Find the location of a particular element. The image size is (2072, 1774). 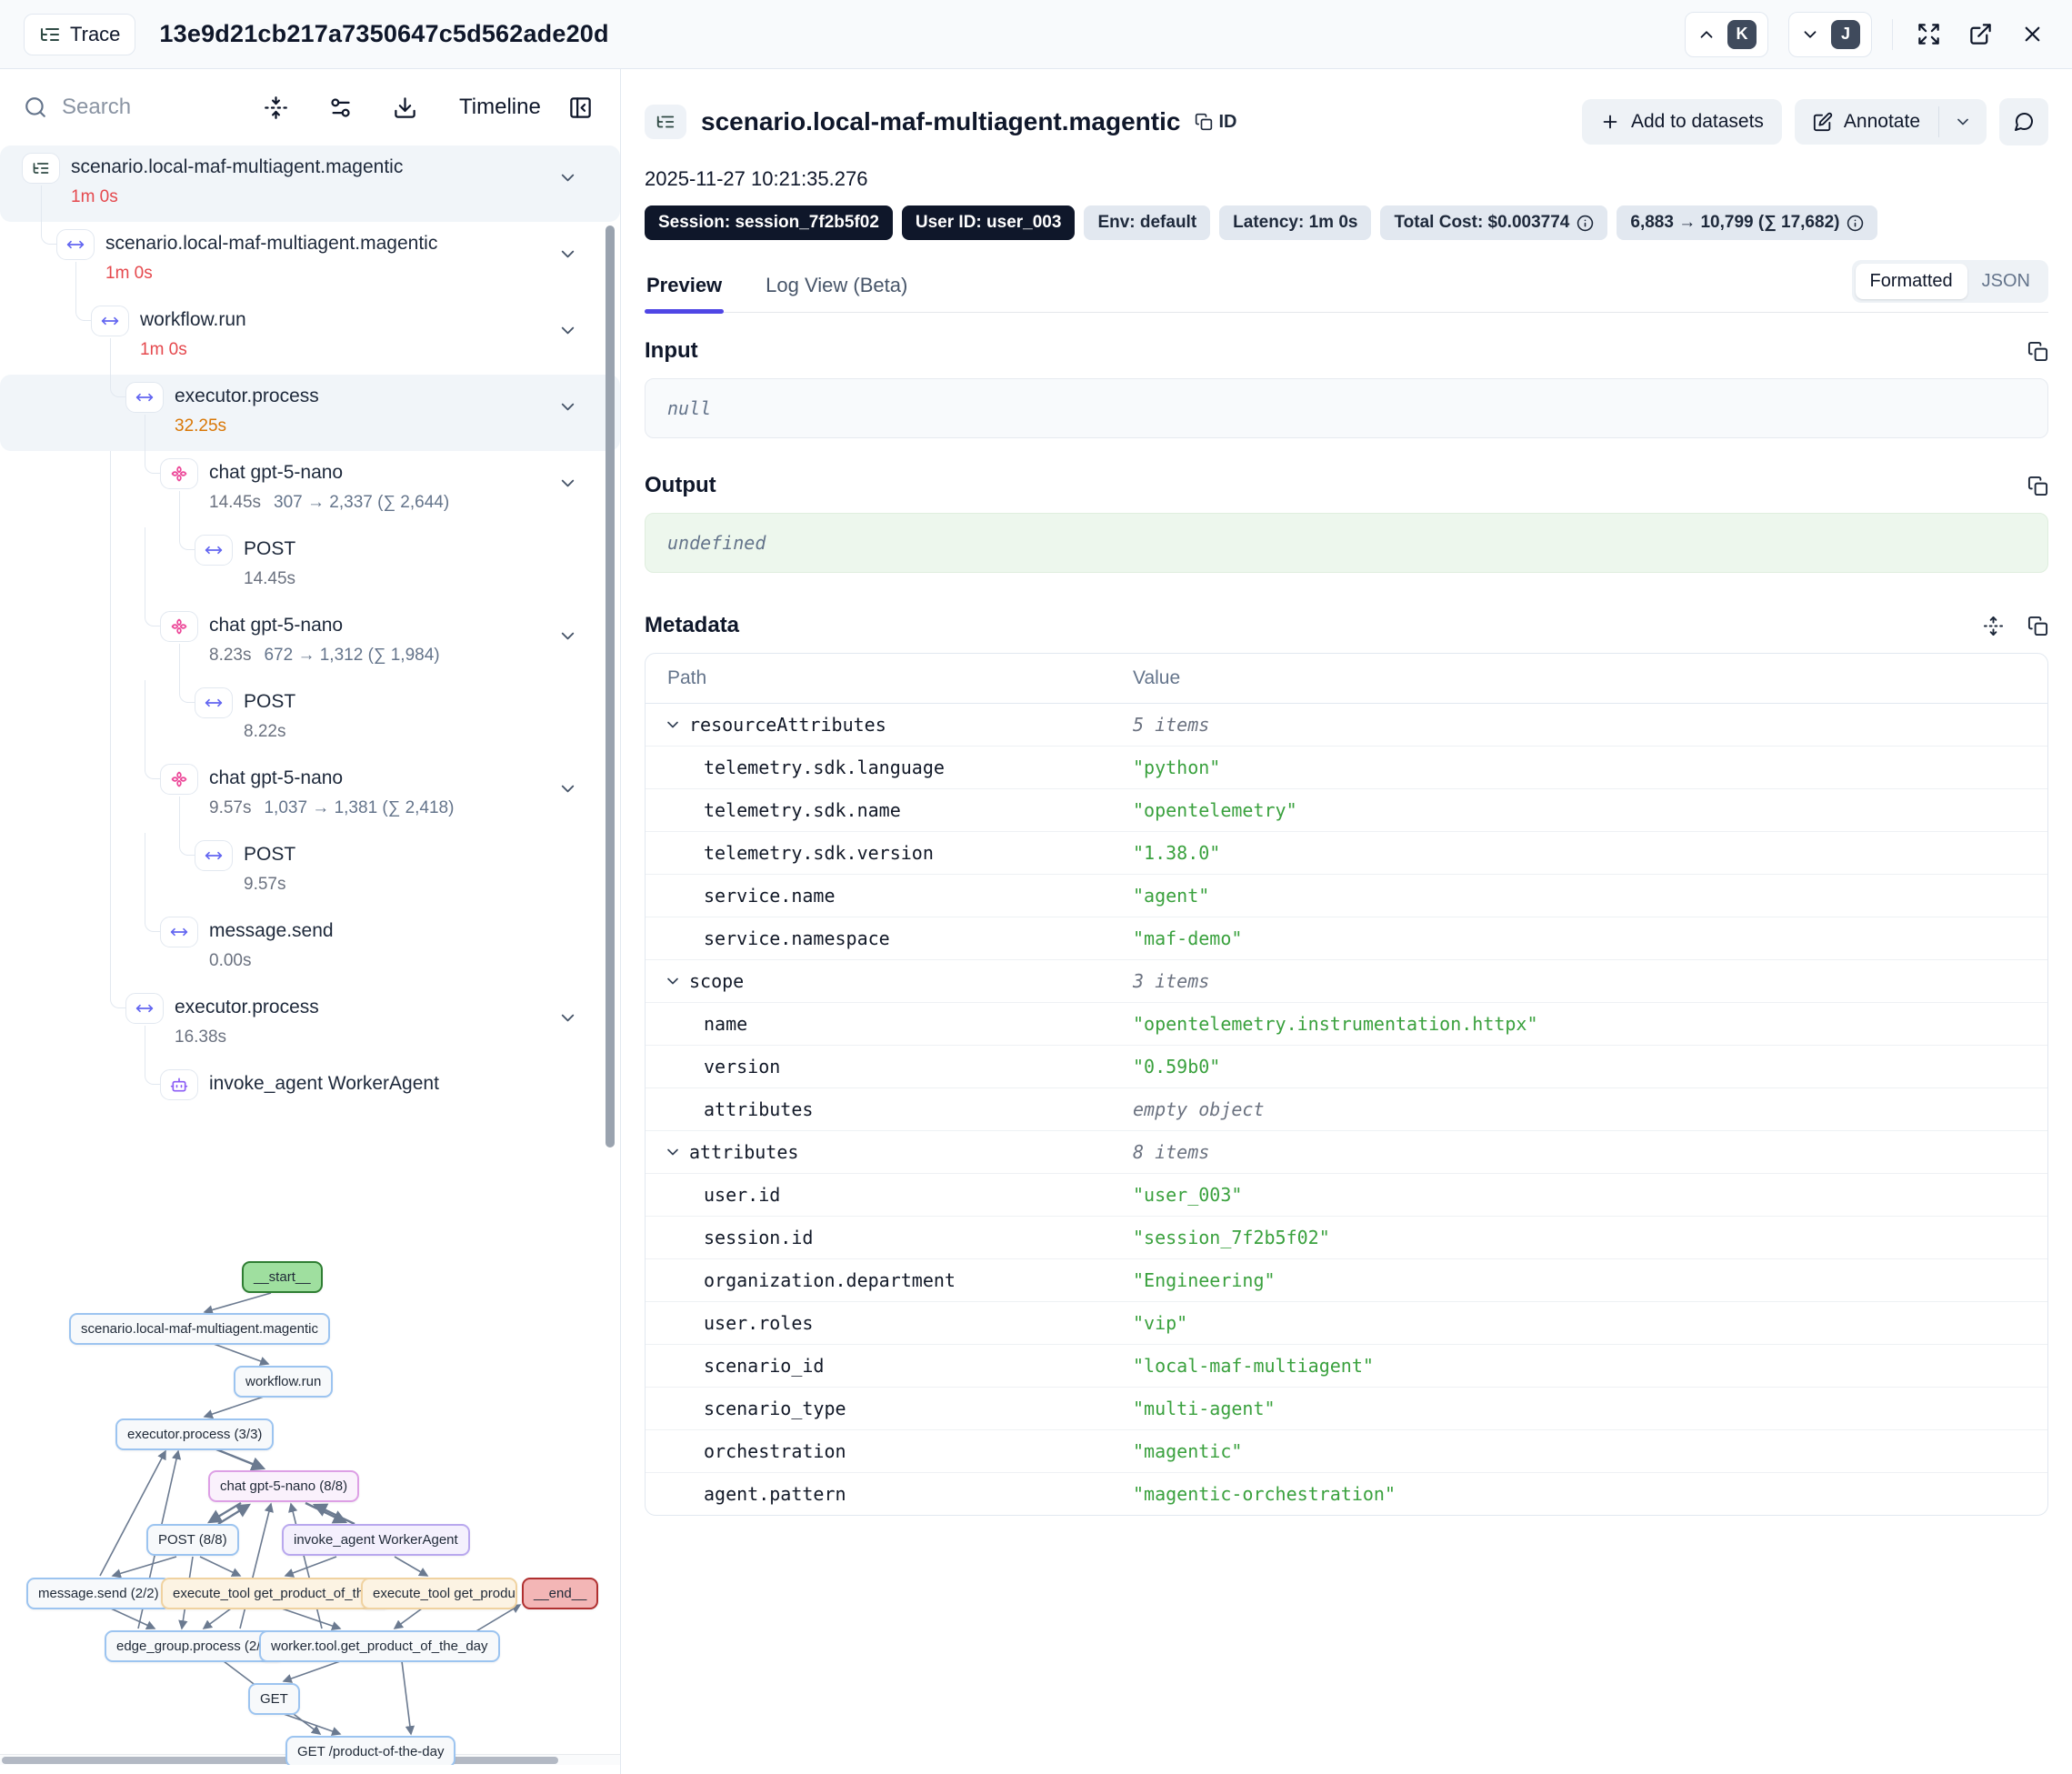

graph-node-message-send: message.send (2/2) is located at coordinates (98, 1593).